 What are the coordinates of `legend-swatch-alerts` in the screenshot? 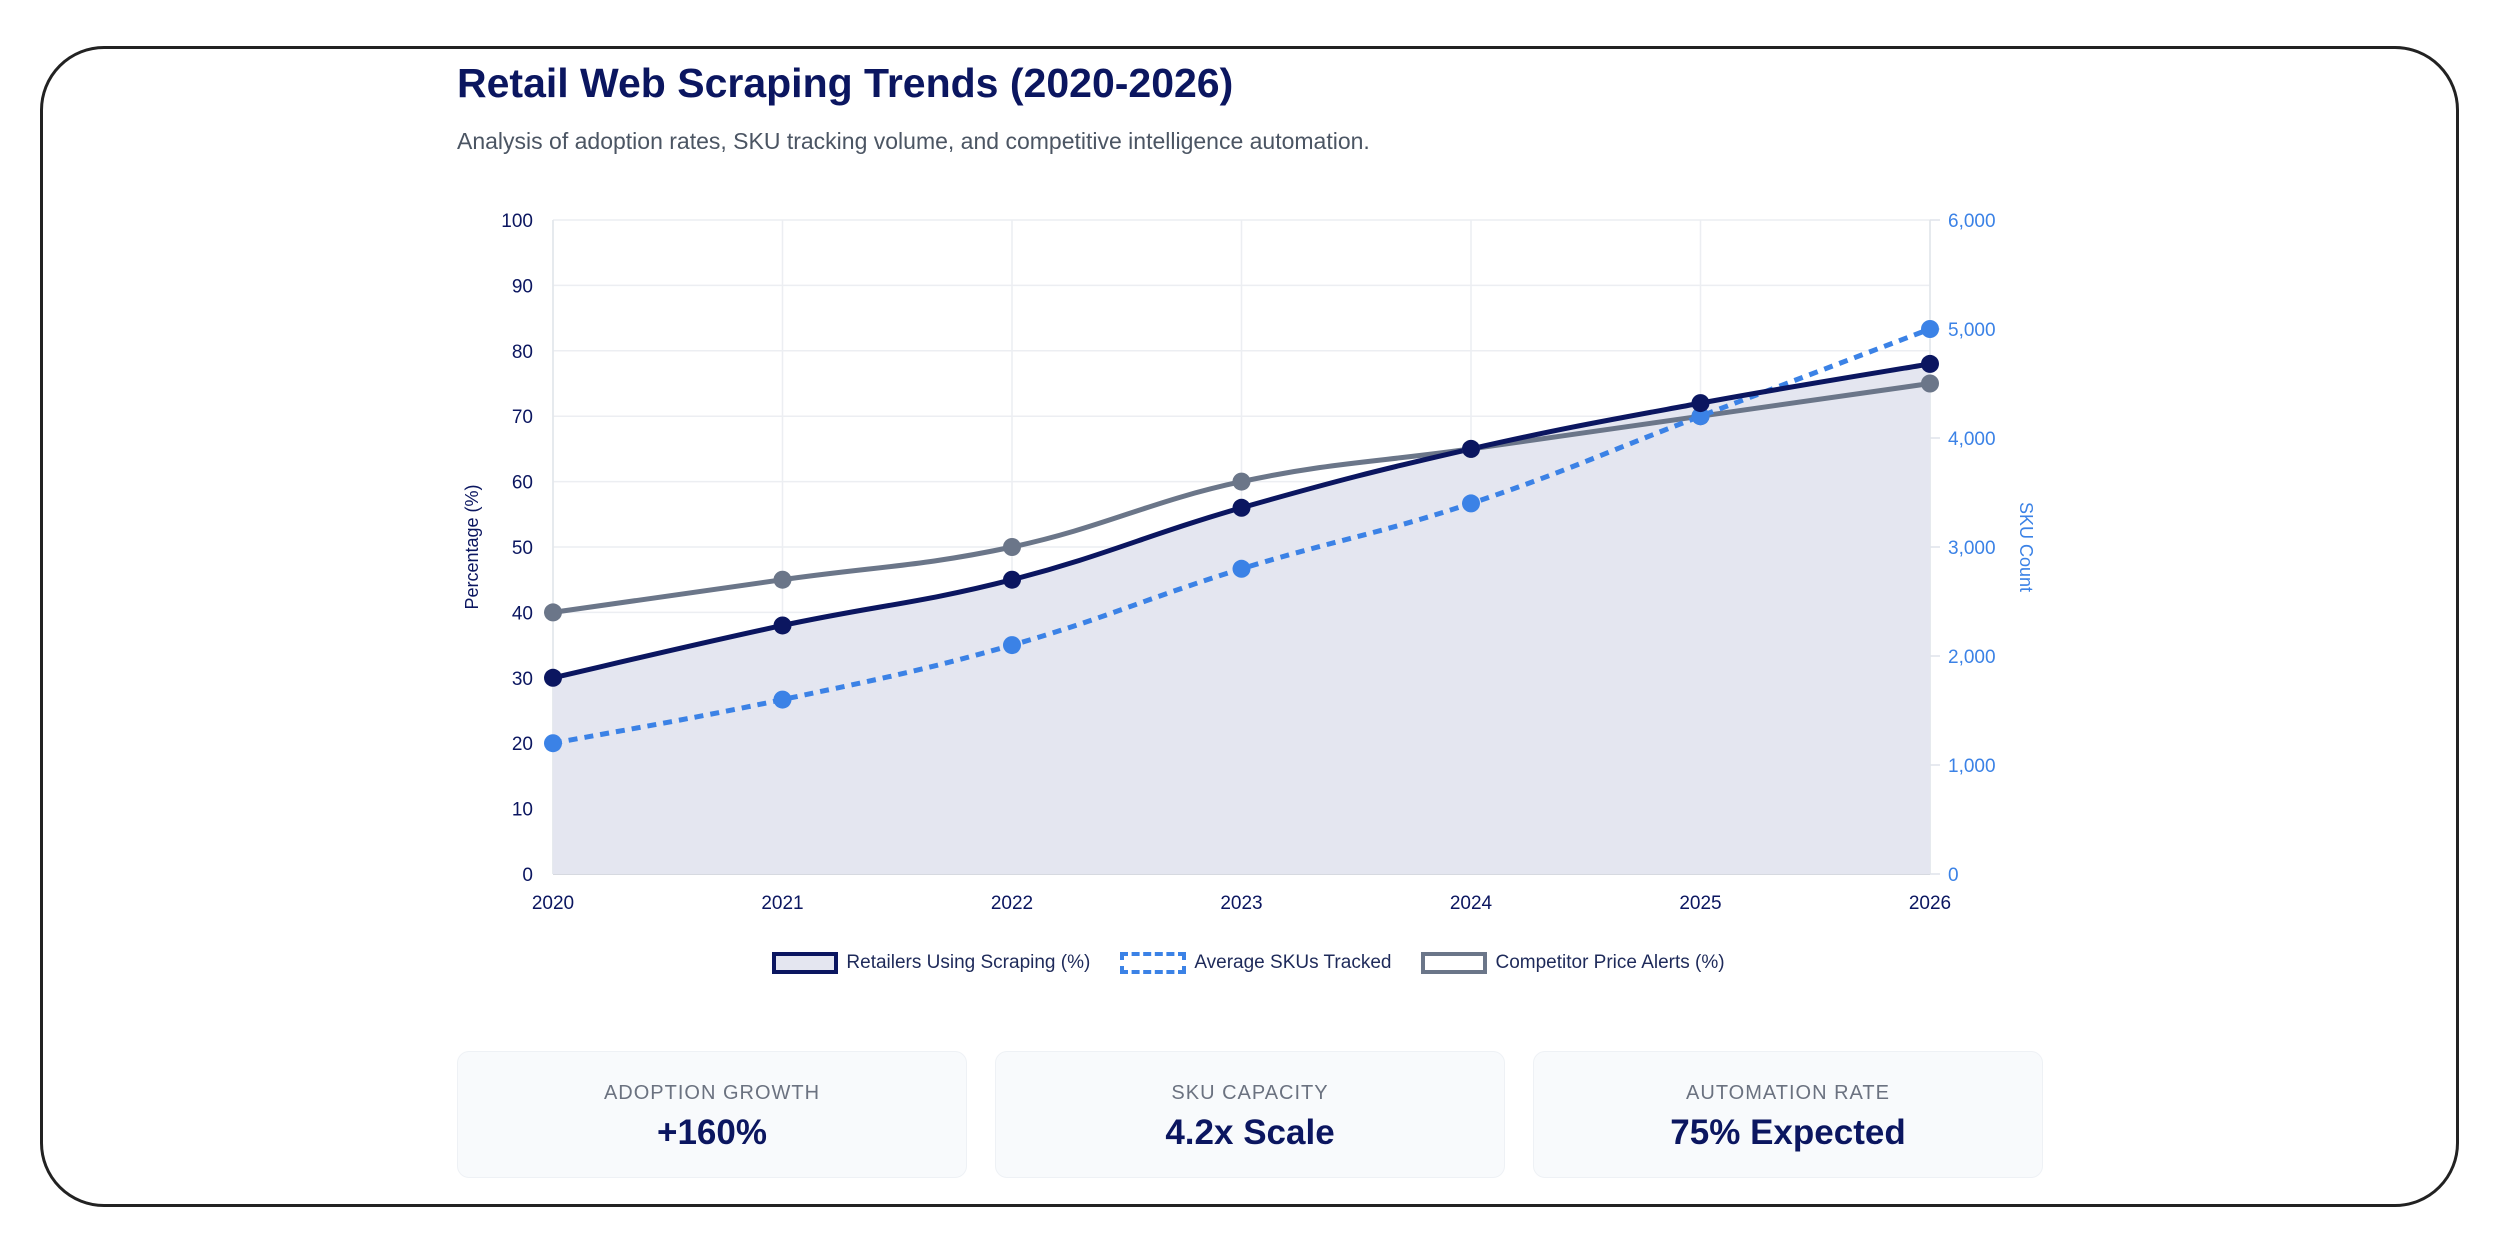 It's located at (1454, 963).